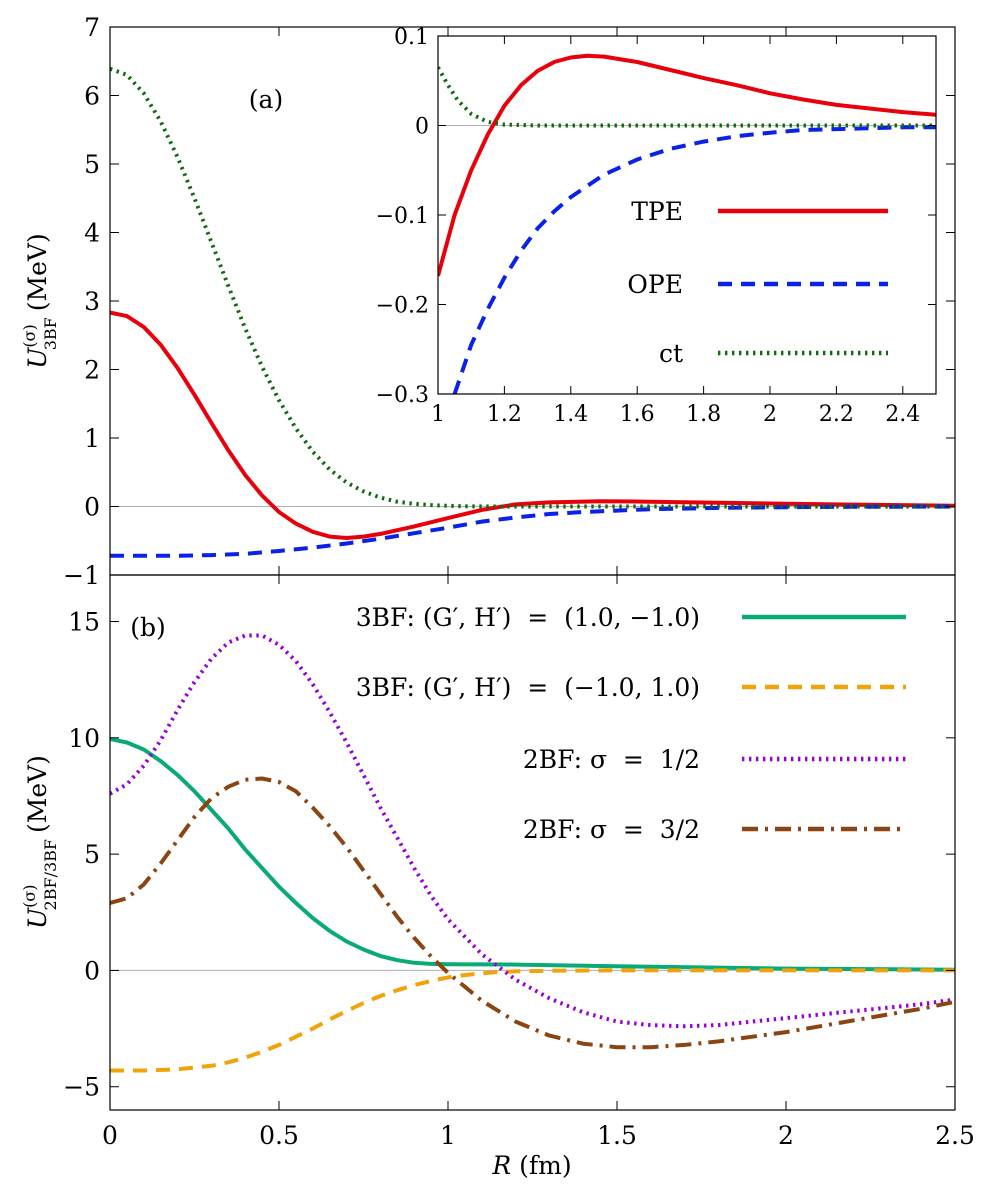  What do you see at coordinates (40, 842) in the screenshot?
I see `panel-b-ylabel: U(σ) 2BF/3BF (MeV)` at bounding box center [40, 842].